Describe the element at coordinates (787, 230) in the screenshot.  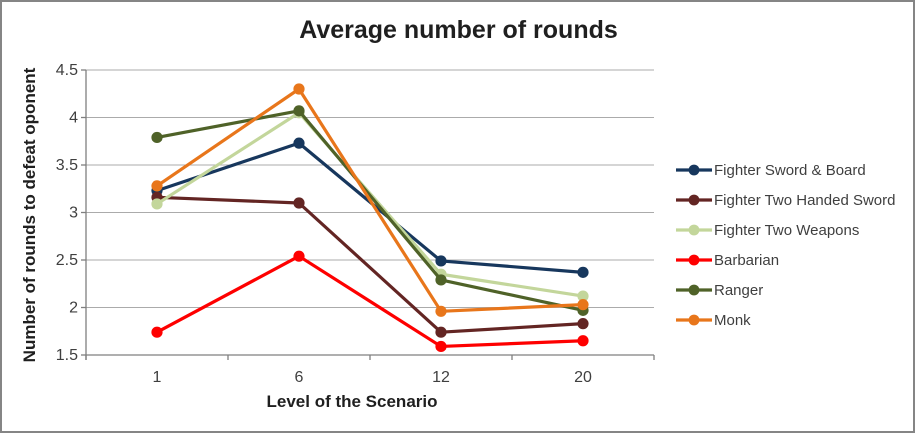
I see `legend-label: Fighter Two Weapons` at that location.